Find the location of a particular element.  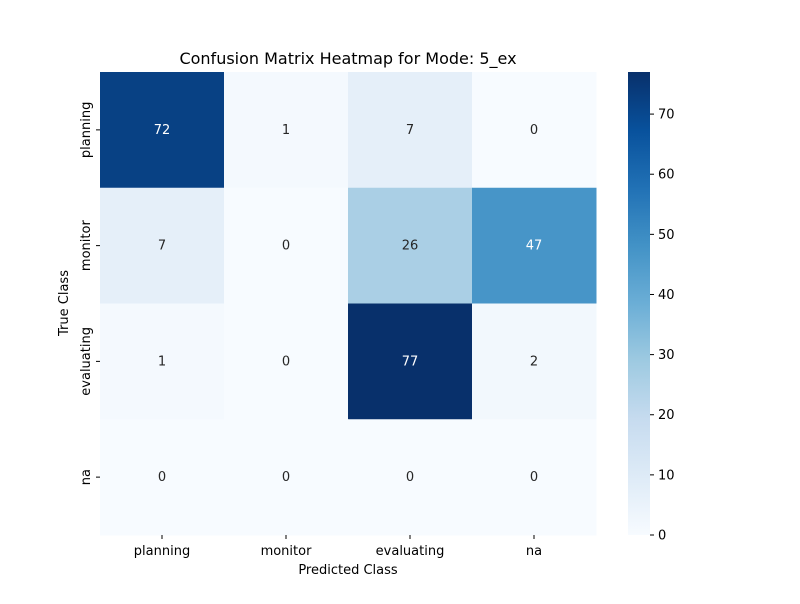

x-tick-label: na is located at coordinates (534, 551).